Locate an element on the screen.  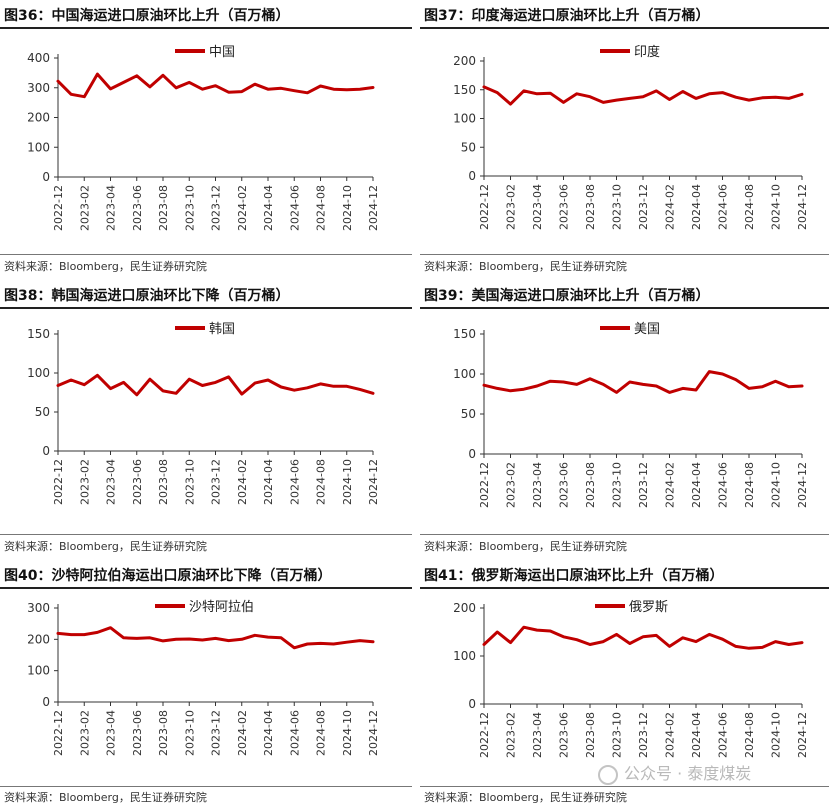
legend-label: 韩国 is located at coordinates (222, 329).